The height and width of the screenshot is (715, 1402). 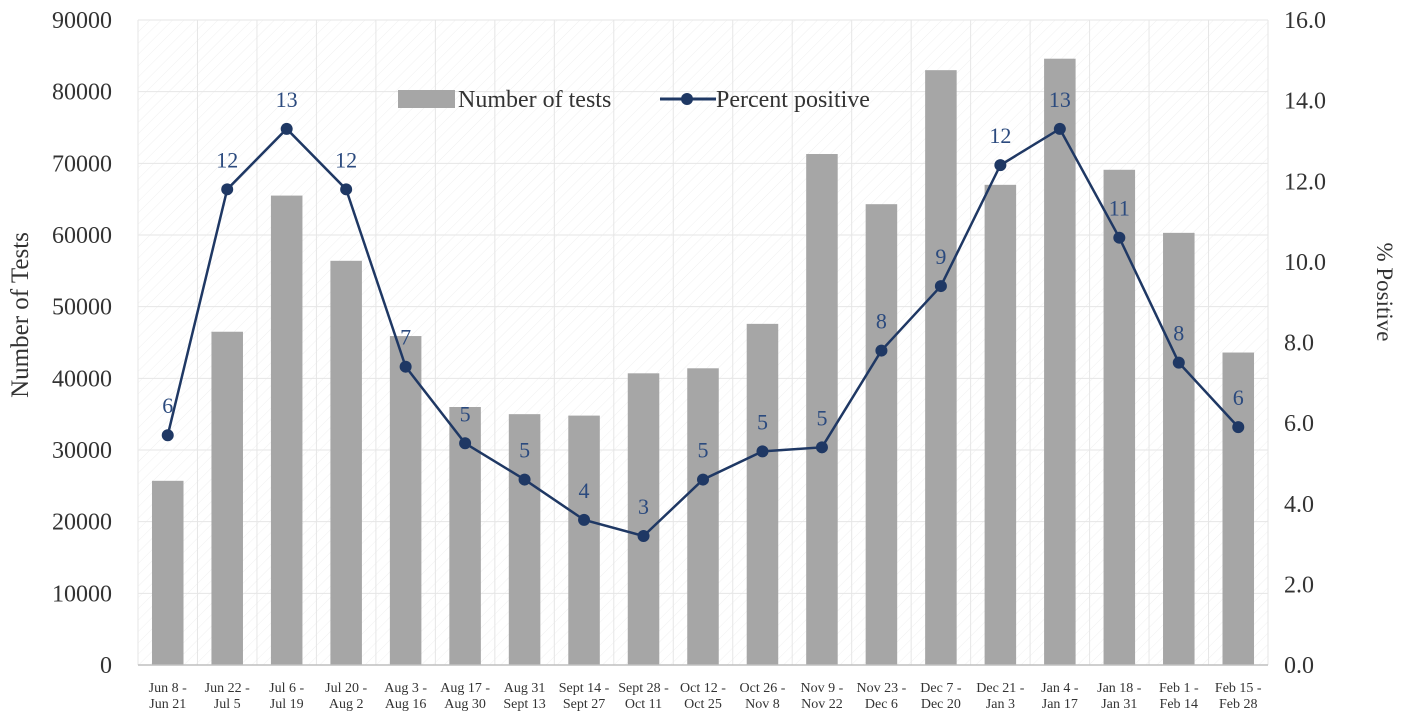 I want to click on legend-swatch-tests, so click(x=426, y=99).